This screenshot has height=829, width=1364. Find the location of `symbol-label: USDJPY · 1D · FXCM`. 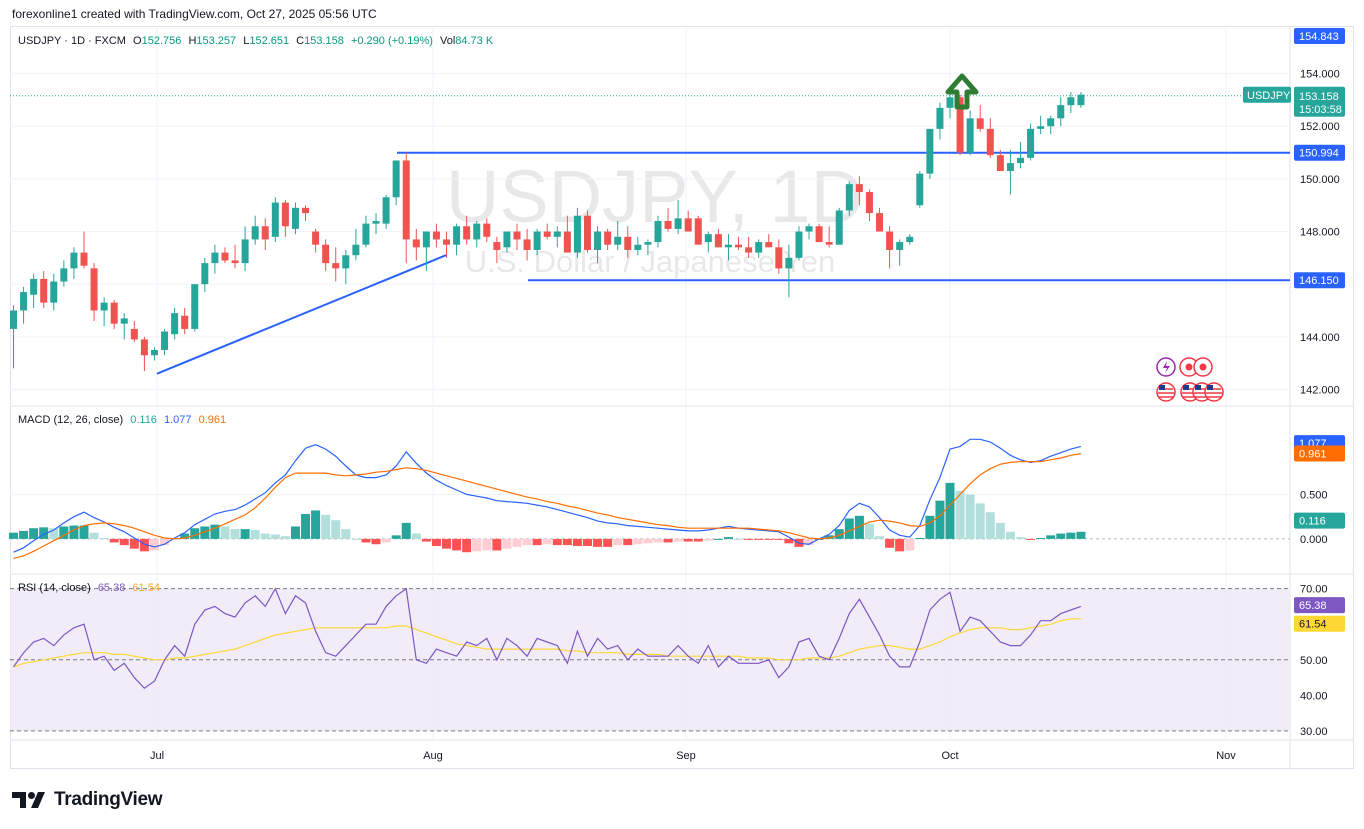

symbol-label: USDJPY · 1D · FXCM is located at coordinates (72, 41).